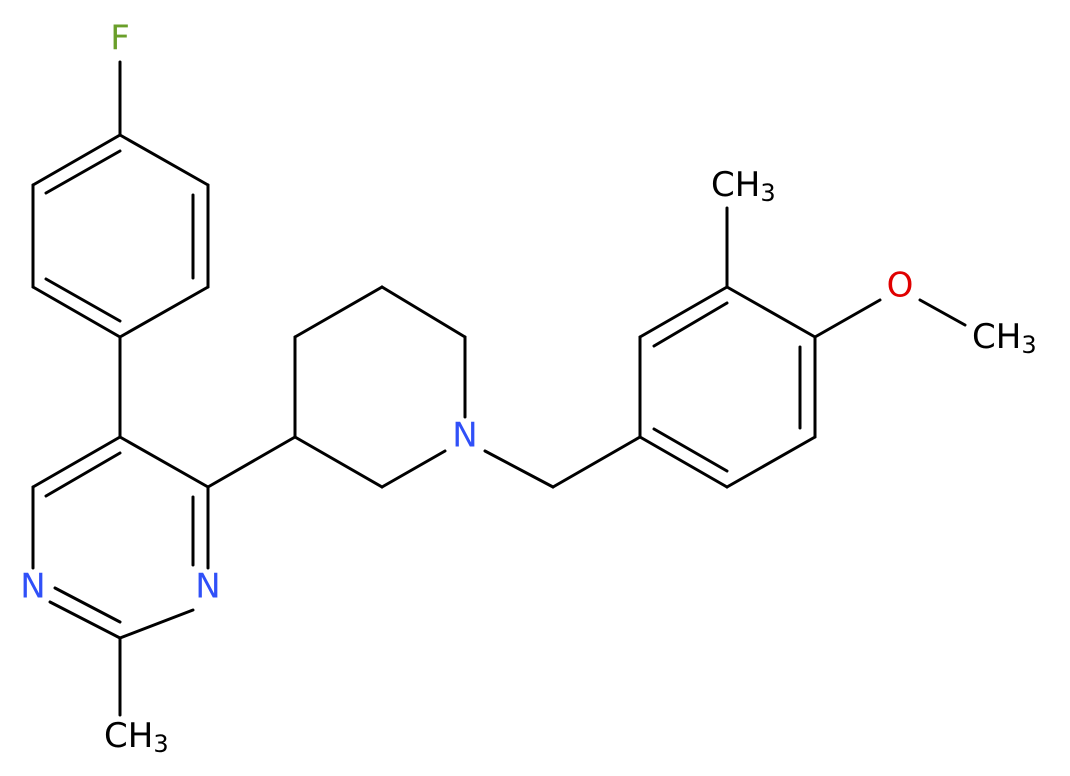 This screenshot has width=1070, height=776. What do you see at coordinates (120, 39) in the screenshot?
I see `atom-label: F` at bounding box center [120, 39].